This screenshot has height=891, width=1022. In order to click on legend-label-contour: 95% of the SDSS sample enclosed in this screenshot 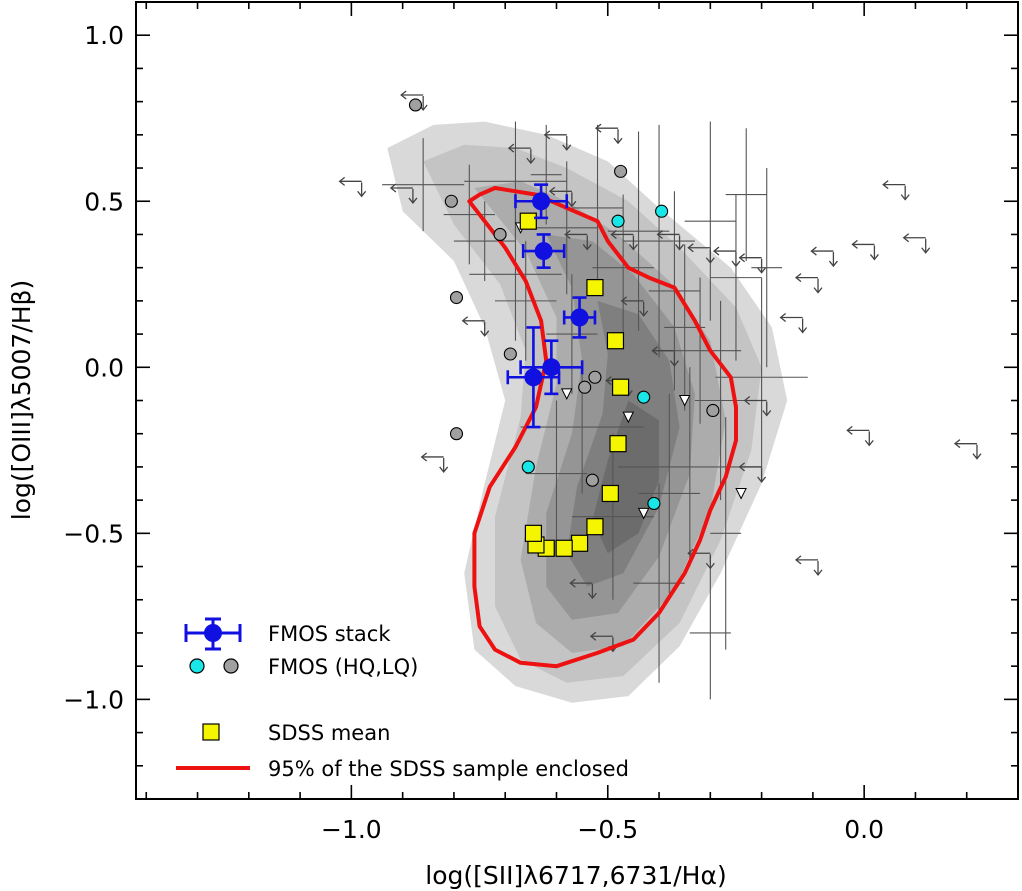, I will do `click(448, 769)`.